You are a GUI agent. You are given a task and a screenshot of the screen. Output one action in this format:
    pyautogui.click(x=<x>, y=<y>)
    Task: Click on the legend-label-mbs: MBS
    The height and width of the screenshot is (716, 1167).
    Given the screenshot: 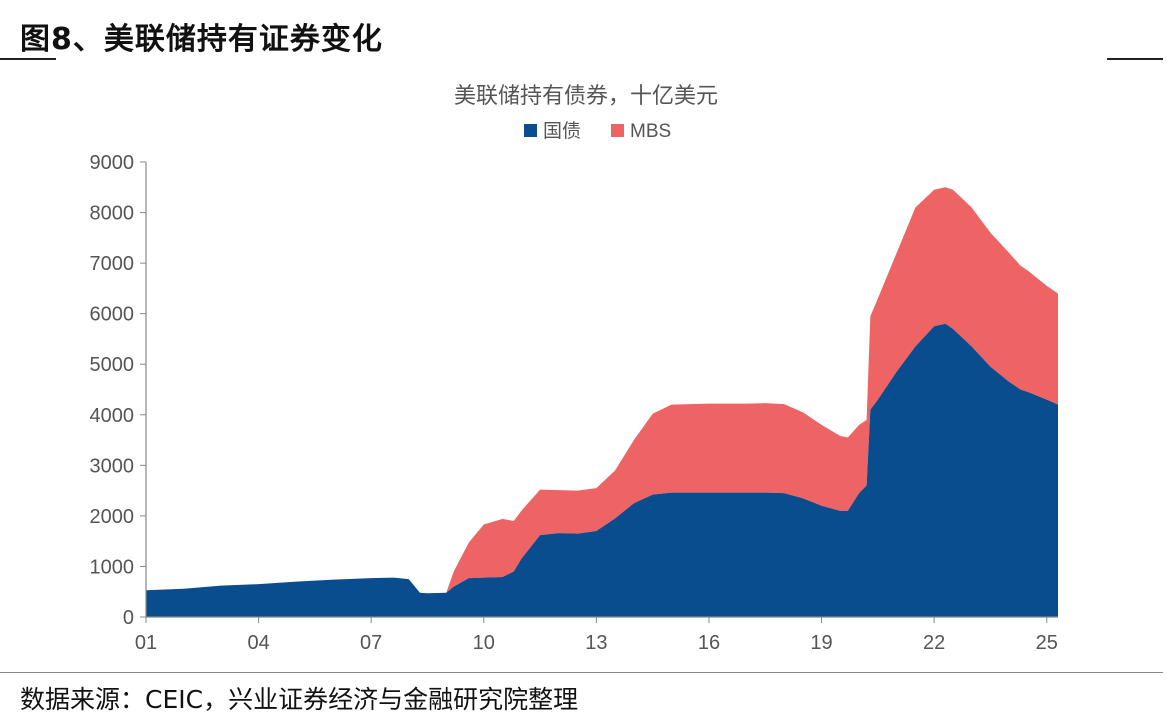 What is the action you would take?
    pyautogui.click(x=650, y=131)
    